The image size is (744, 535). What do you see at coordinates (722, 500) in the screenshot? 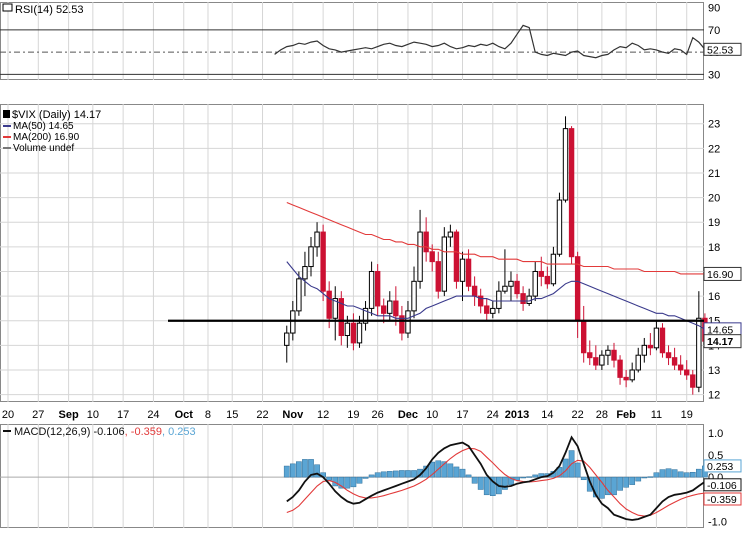
I see `macd-value-label: -0.359` at bounding box center [722, 500].